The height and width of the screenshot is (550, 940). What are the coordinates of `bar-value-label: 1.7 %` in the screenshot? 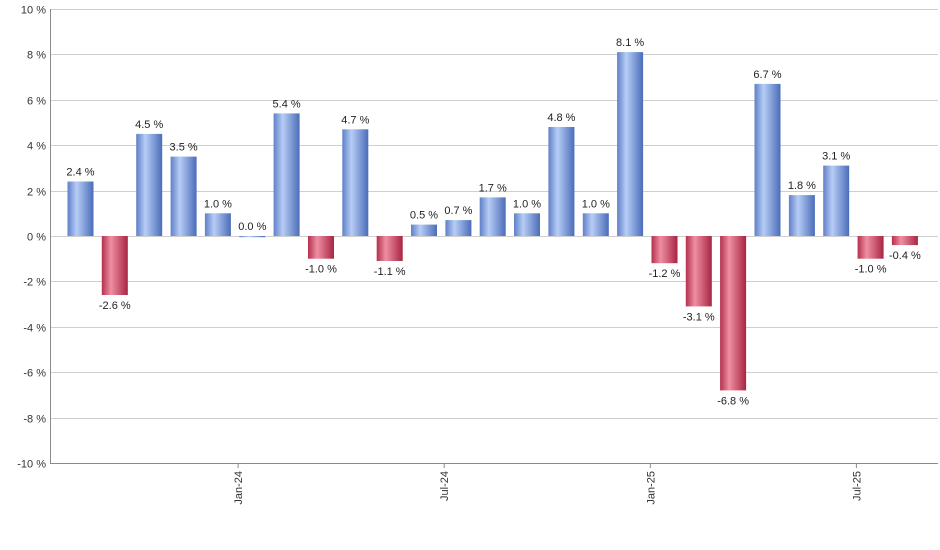 It's located at (493, 188).